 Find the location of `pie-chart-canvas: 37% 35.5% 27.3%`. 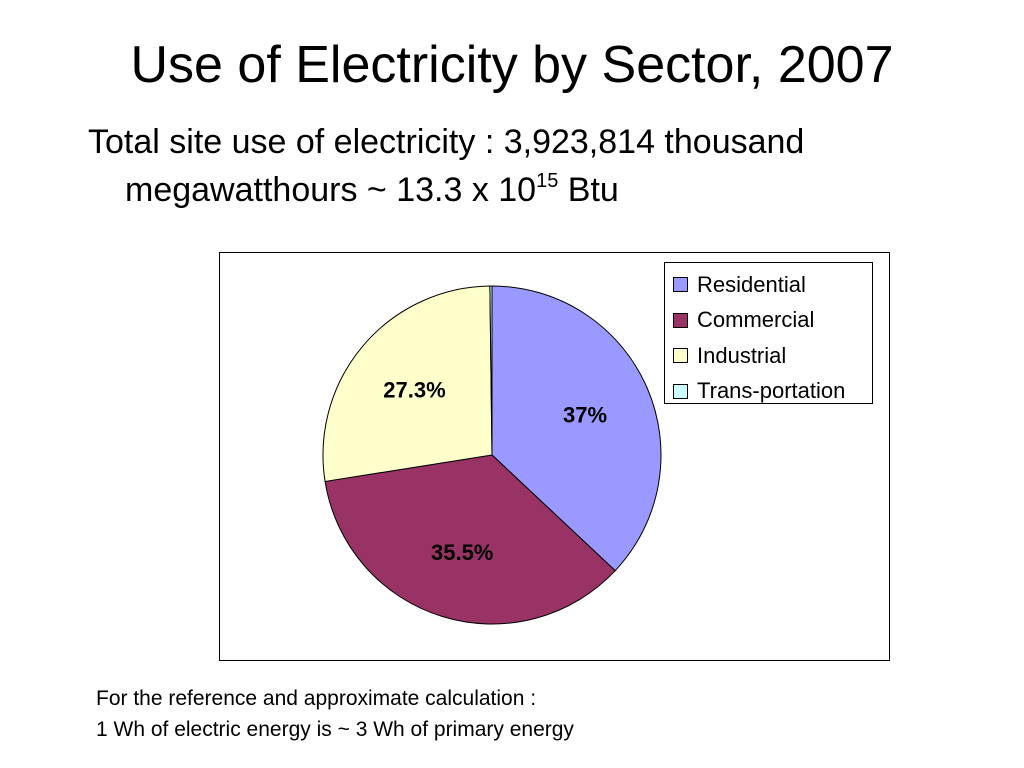

pie-chart-canvas: 37% 35.5% 27.3% is located at coordinates (492, 455).